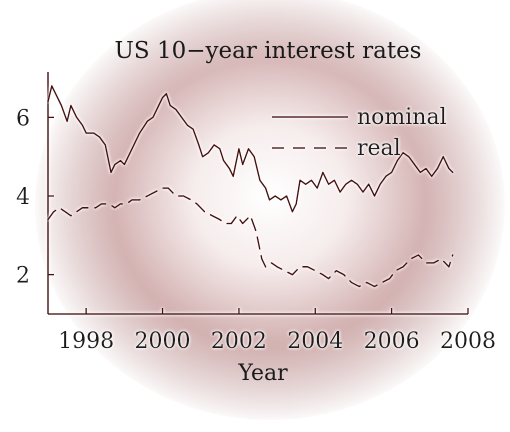 Image resolution: width=510 pixels, height=432 pixels. Describe the element at coordinates (262, 373) in the screenshot. I see `x-axis-label: Year` at that location.